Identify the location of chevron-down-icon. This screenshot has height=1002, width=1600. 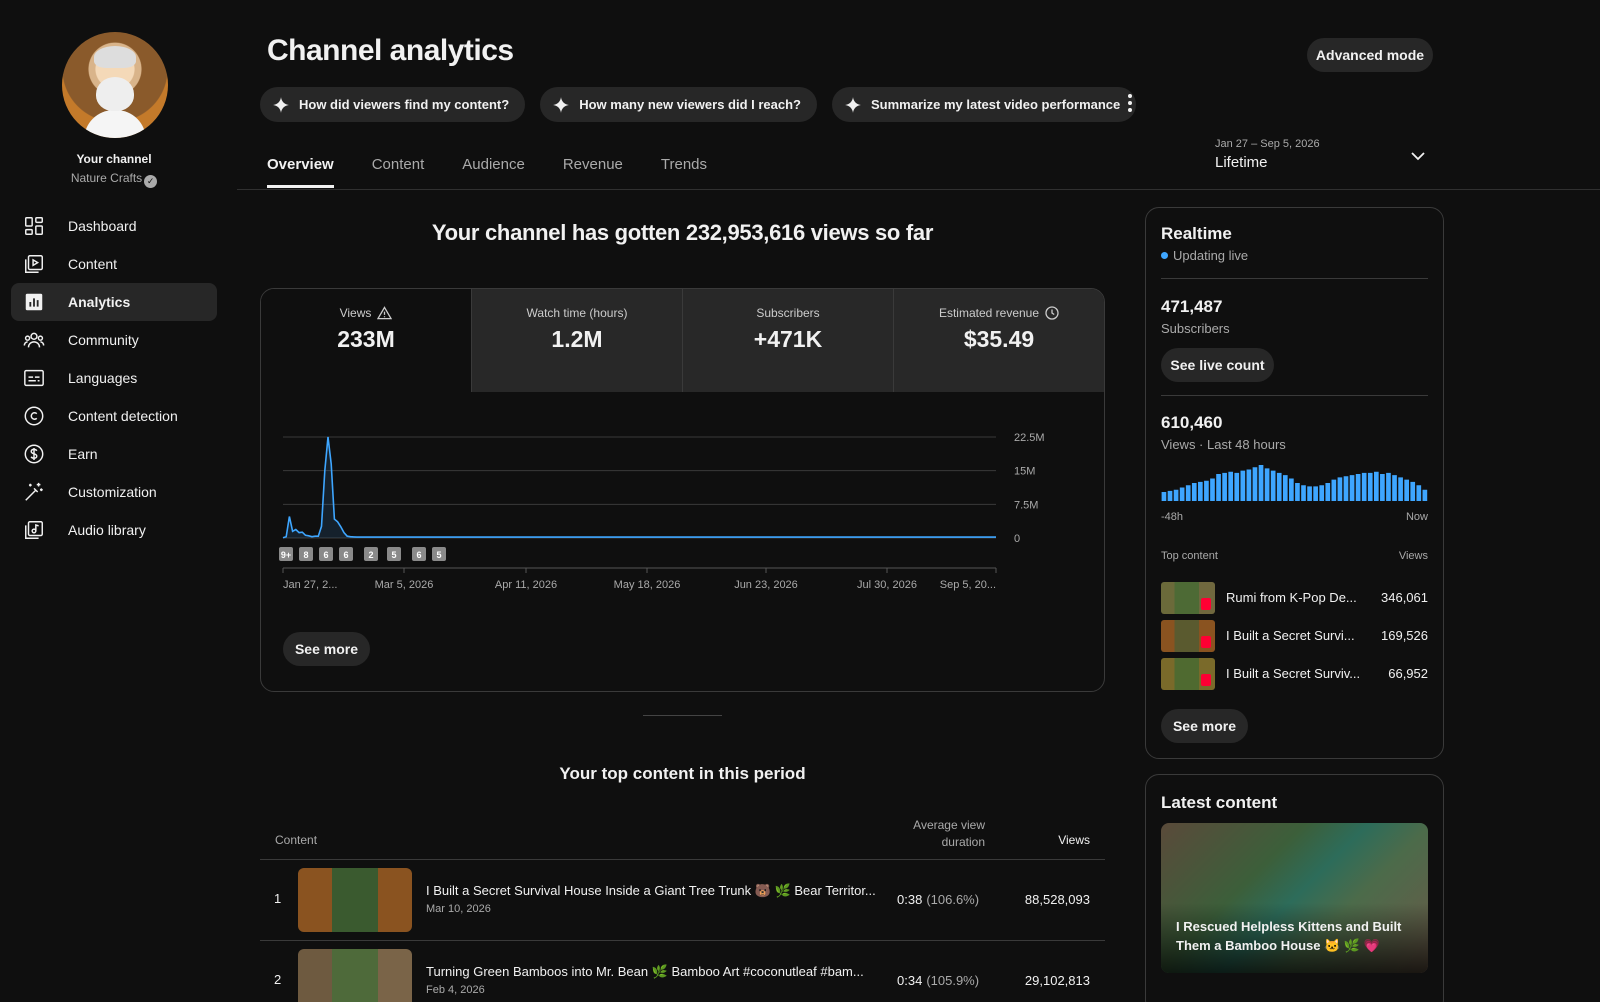
(1418, 156).